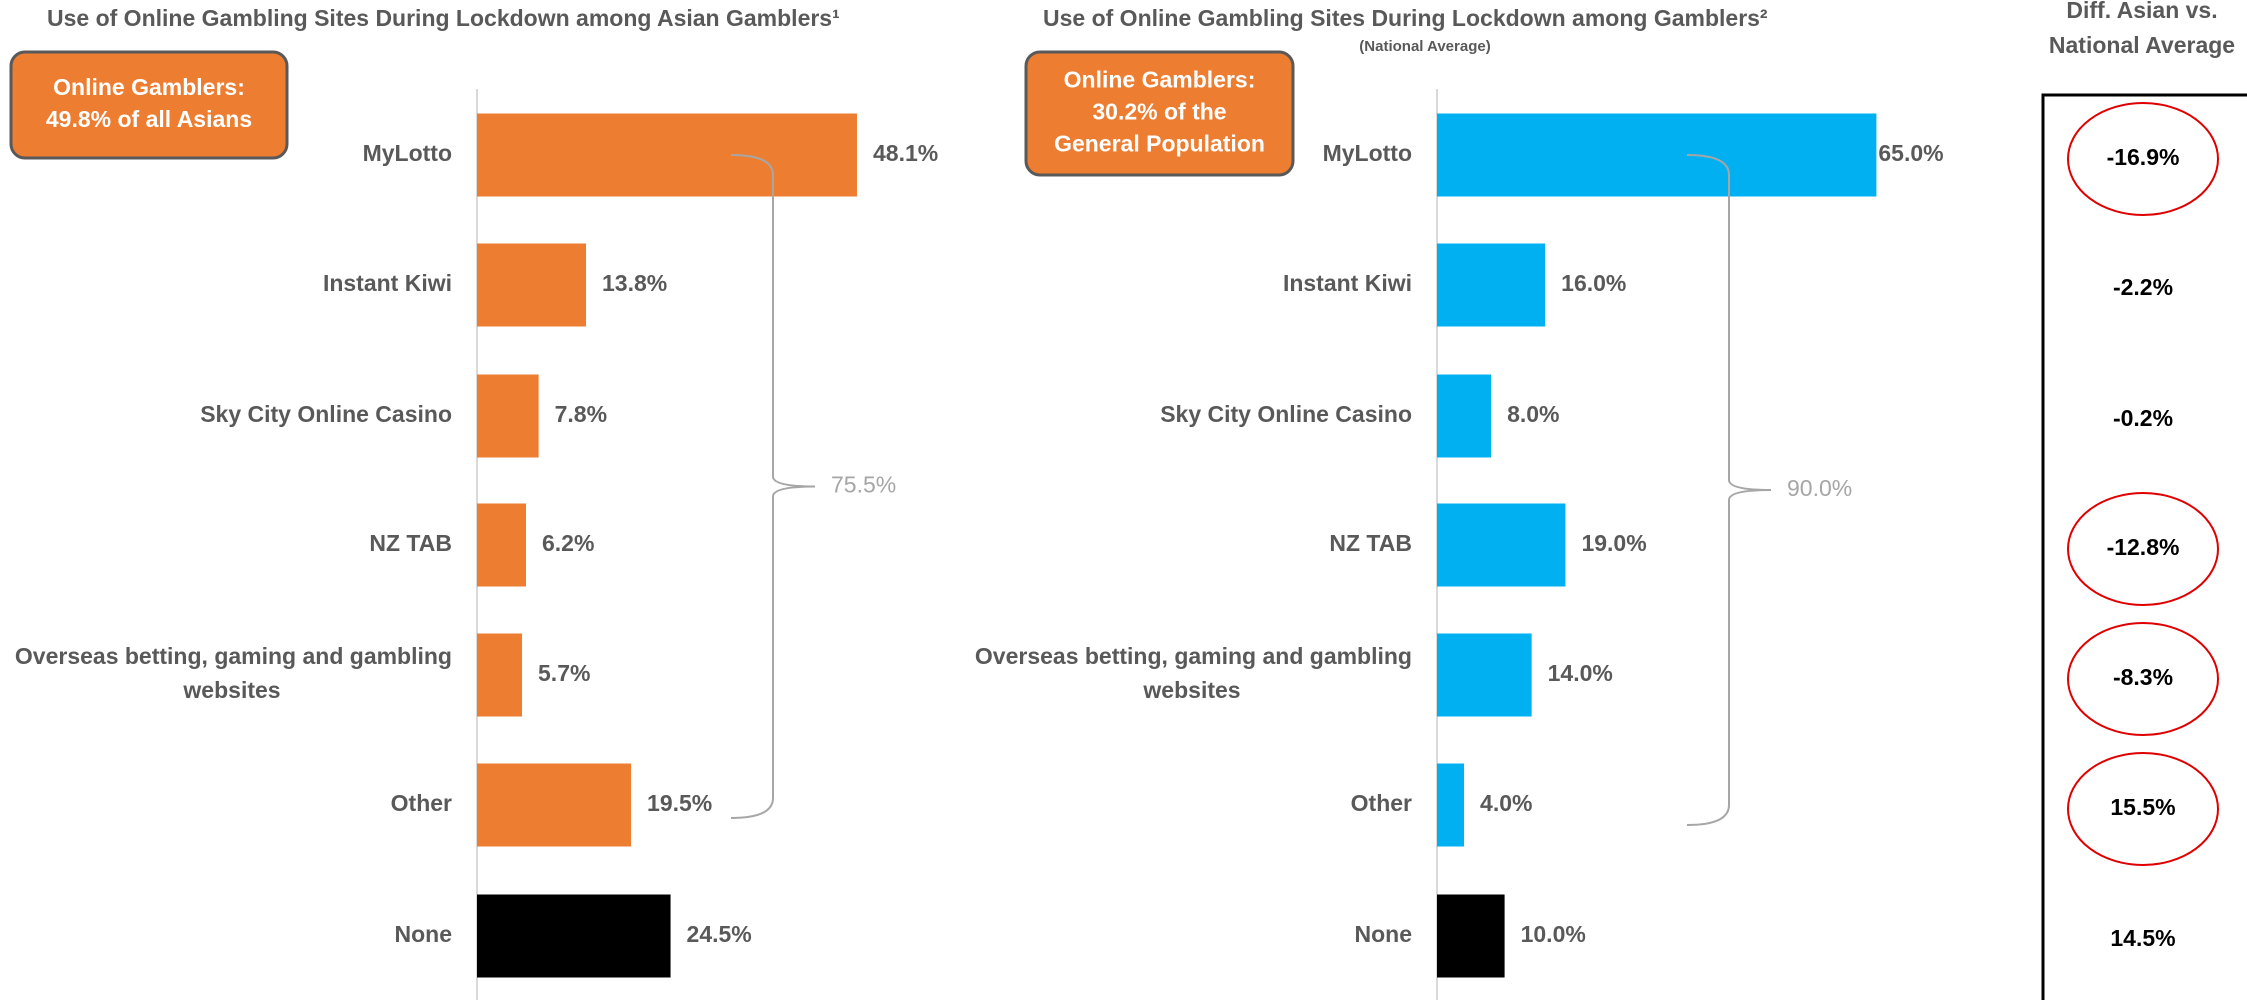 The image size is (2247, 1000). What do you see at coordinates (1424, 46) in the screenshot?
I see `chart-subtitle: (National Average)` at bounding box center [1424, 46].